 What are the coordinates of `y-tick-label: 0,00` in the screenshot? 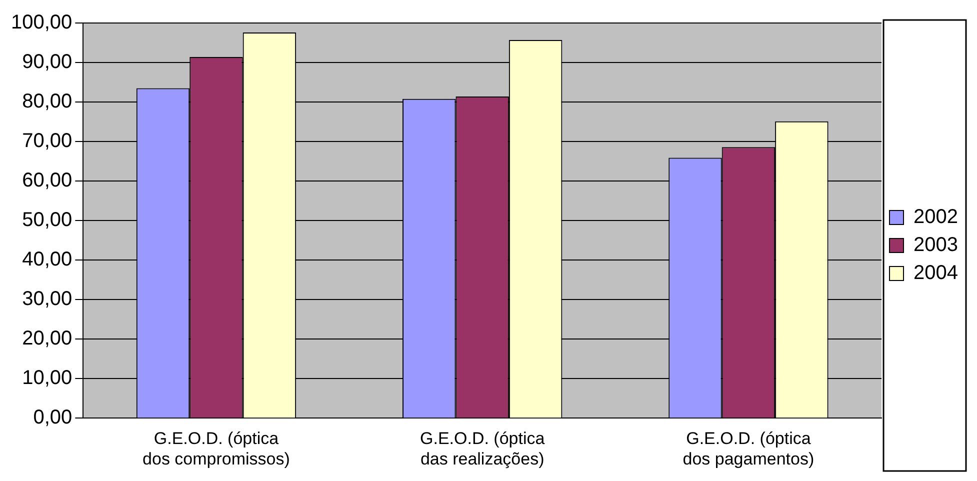 It's located at (52, 417).